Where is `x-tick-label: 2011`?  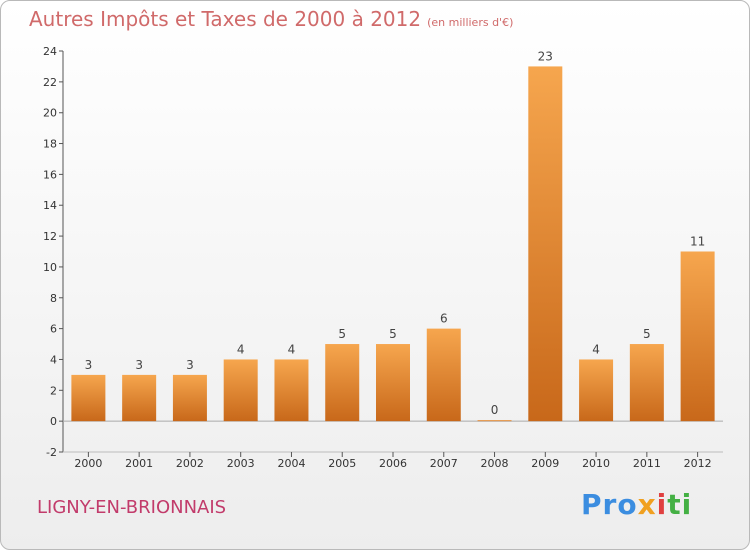
x-tick-label: 2011 is located at coordinates (647, 463).